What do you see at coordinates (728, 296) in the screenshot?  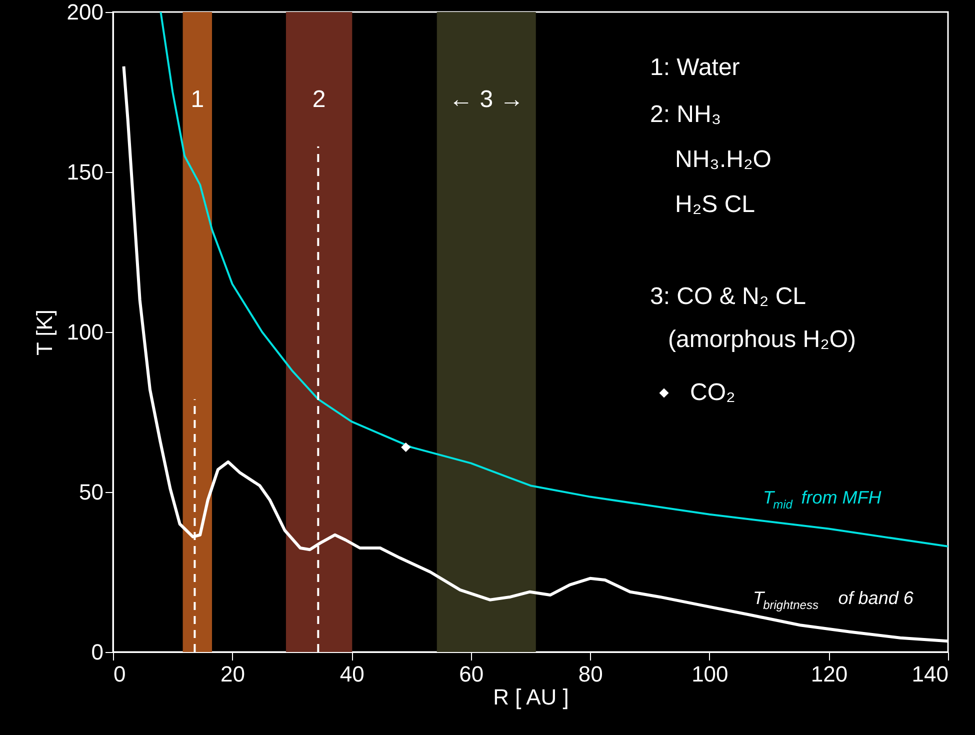 I see `annotation: 3: CO & N₂ CL` at bounding box center [728, 296].